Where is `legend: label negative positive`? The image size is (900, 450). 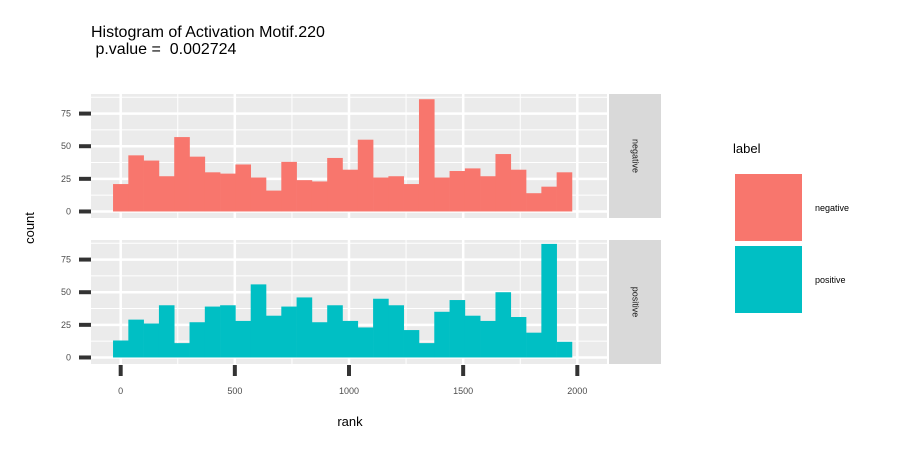 legend: label negative positive is located at coordinates (791, 227).